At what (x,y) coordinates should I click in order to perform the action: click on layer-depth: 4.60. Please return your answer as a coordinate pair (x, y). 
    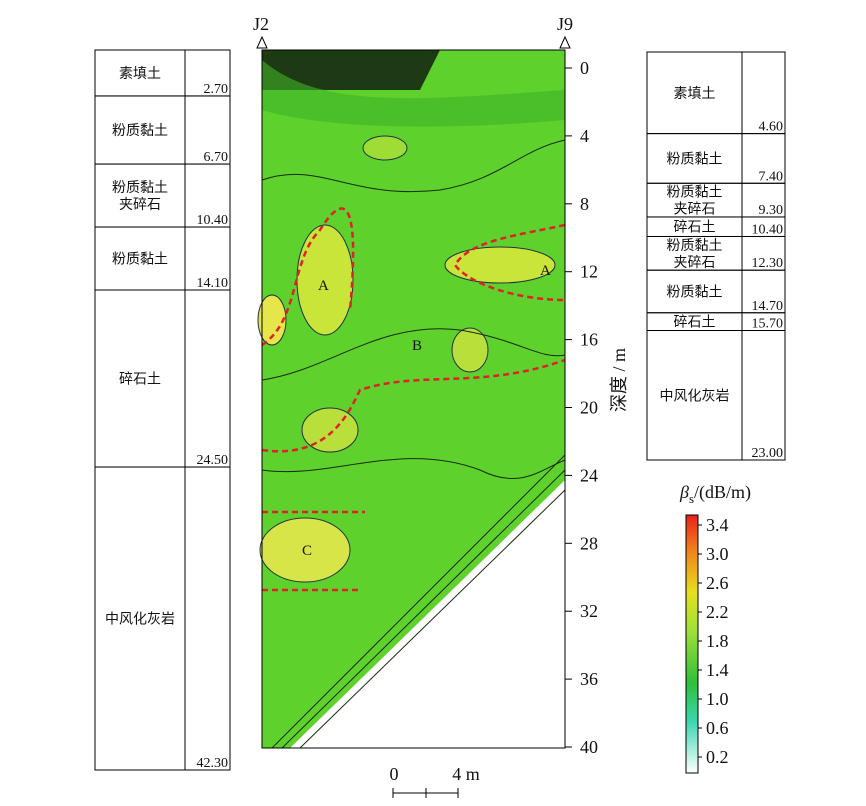
    Looking at the image, I should click on (771, 127).